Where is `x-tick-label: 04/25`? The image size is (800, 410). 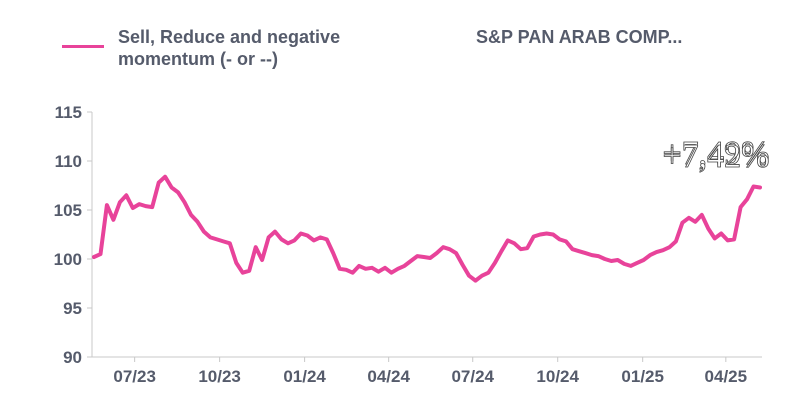 x-tick-label: 04/25 is located at coordinates (726, 376).